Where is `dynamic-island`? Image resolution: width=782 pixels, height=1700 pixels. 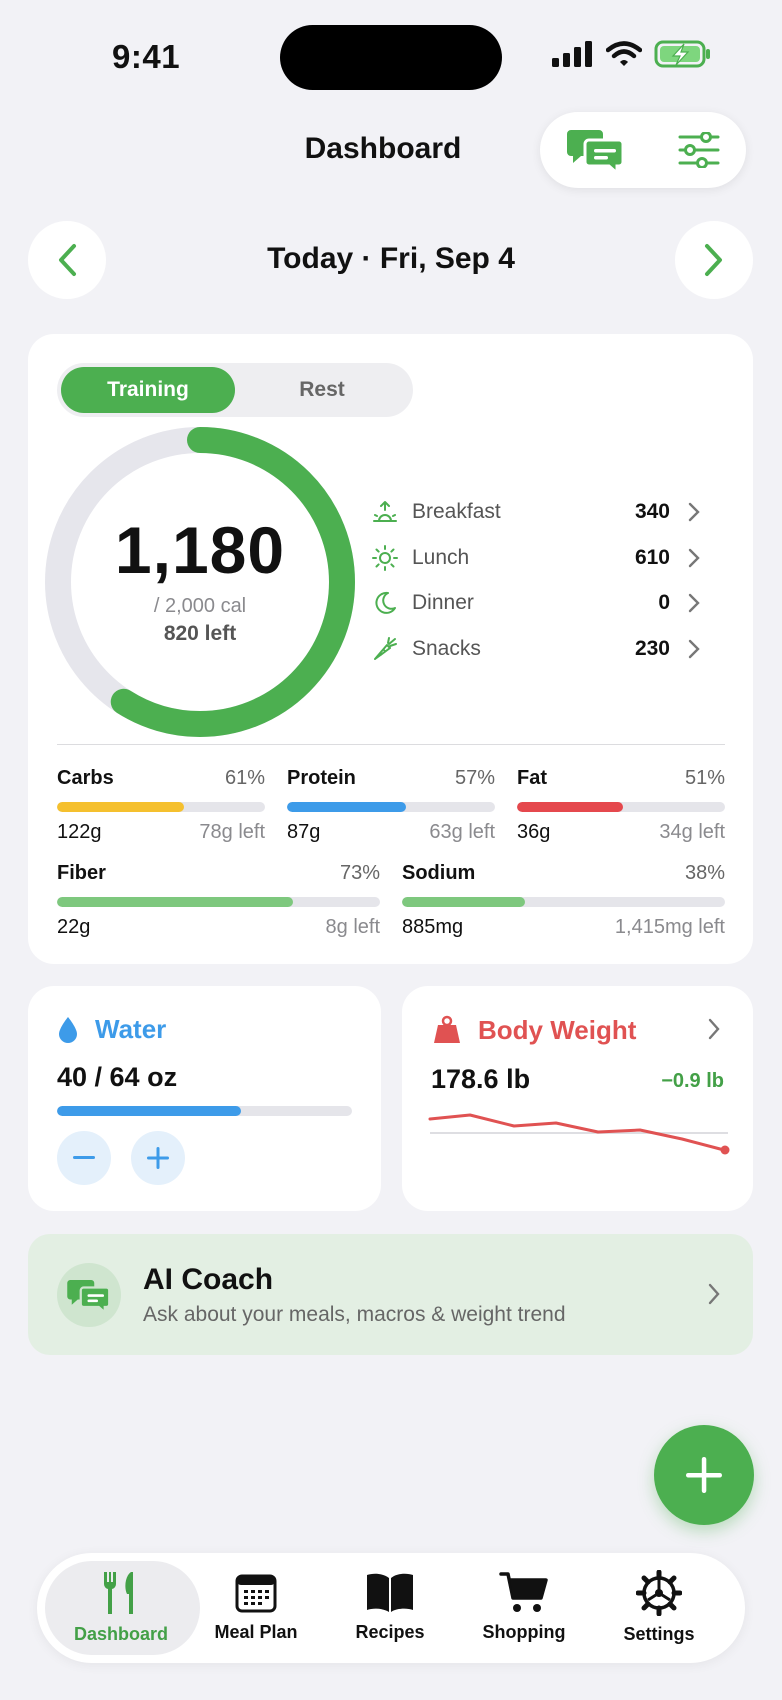
dynamic-island is located at coordinates (391, 57).